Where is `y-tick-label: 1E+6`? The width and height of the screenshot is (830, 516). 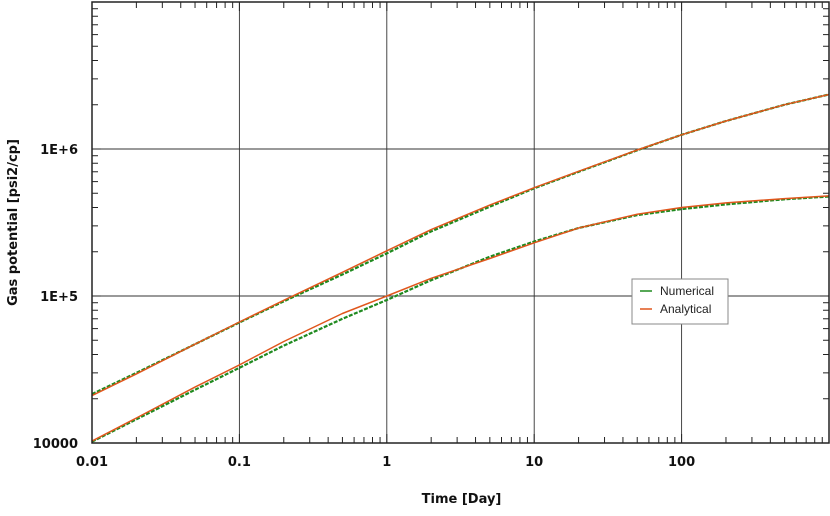 y-tick-label: 1E+6 is located at coordinates (59, 150).